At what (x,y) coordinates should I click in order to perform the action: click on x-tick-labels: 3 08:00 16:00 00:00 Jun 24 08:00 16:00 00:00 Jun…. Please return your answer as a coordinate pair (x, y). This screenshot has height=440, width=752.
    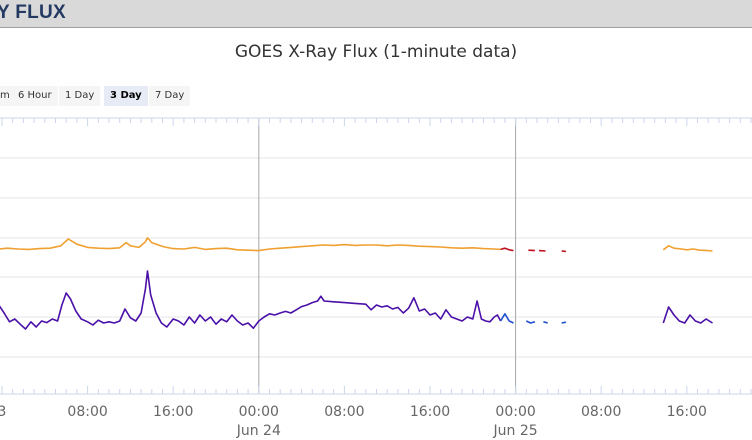
    Looking at the image, I should click on (353, 421).